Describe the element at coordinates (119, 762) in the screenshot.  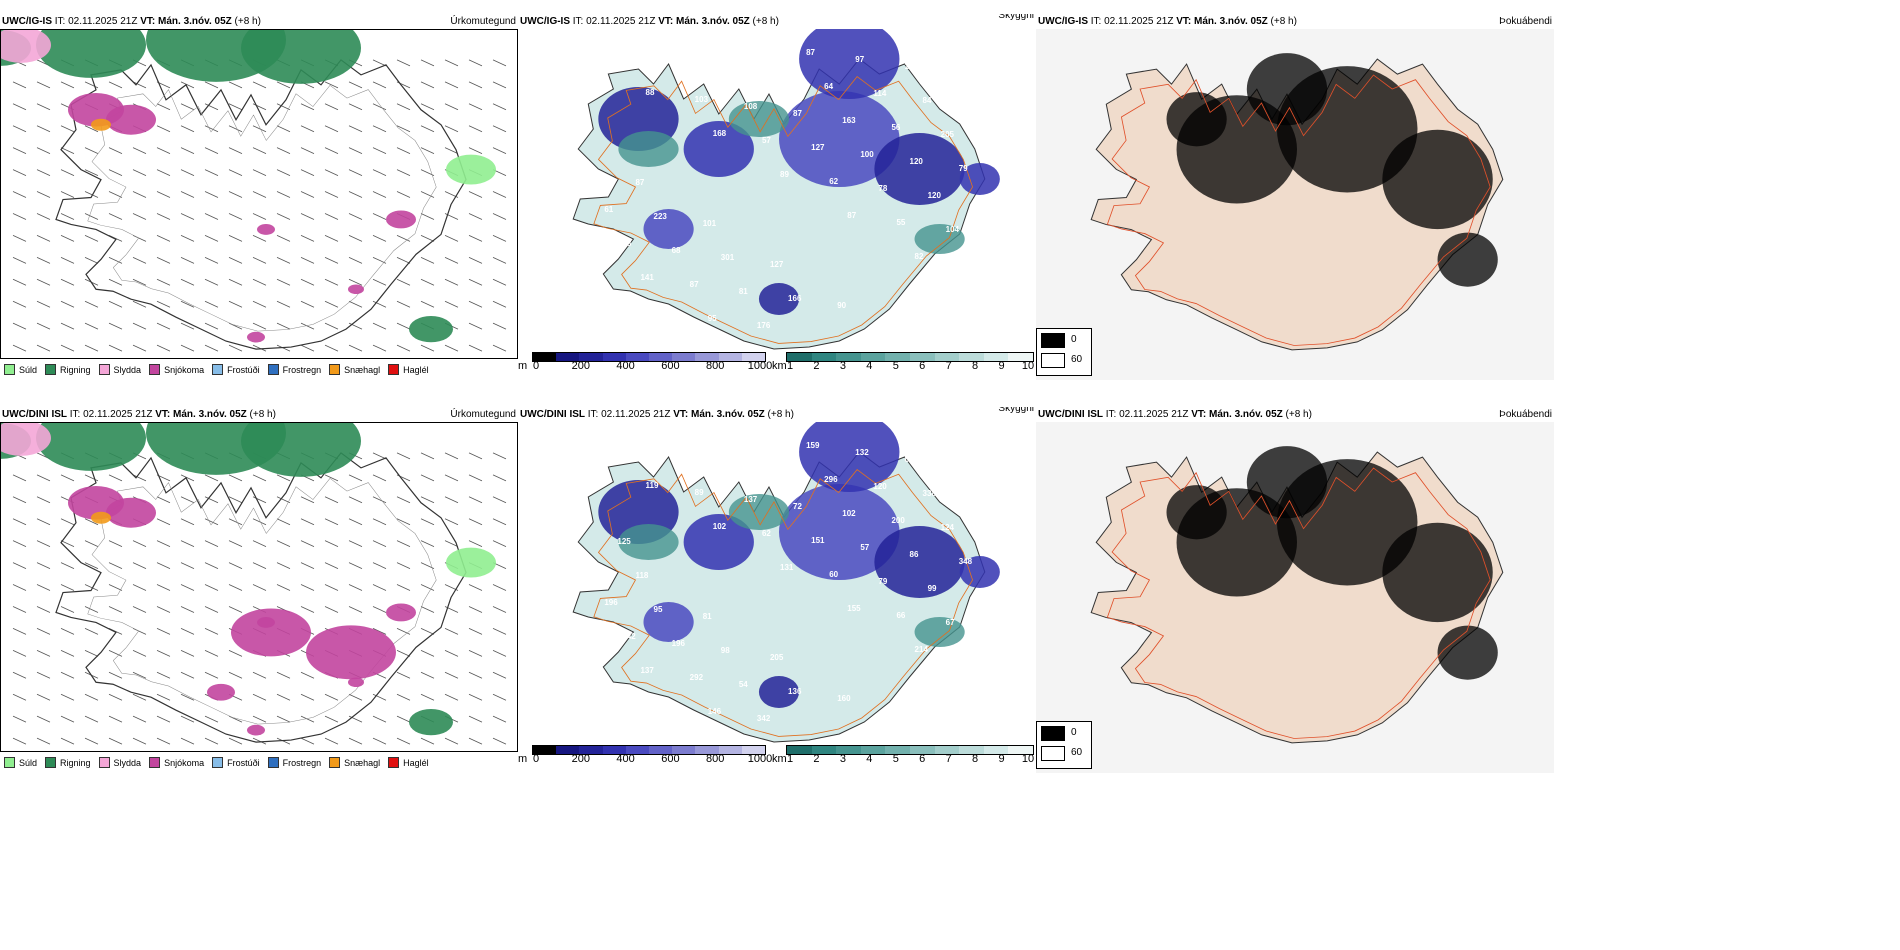
I see `legend-item: Slydda` at that location.